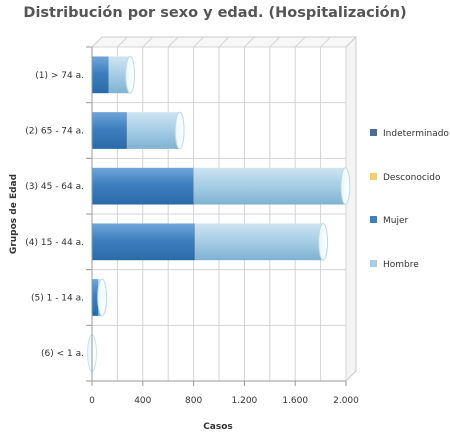  Describe the element at coordinates (193, 401) in the screenshot. I see `x-tick-label: 800` at that location.